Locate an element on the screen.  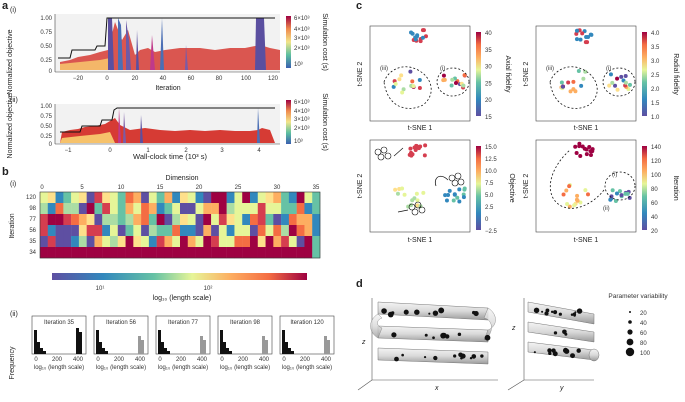
svg-text: 5 is located at coordinates (82, 188).